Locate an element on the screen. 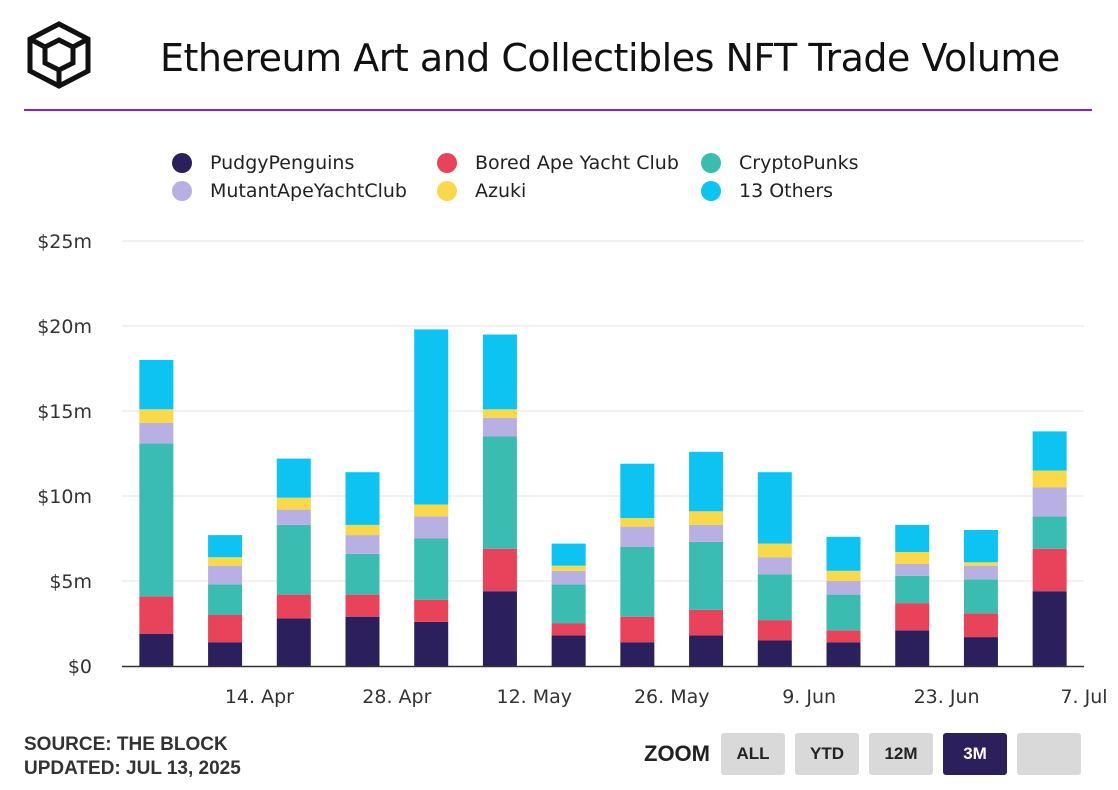 The image size is (1118, 790). y-tick-label: $10m is located at coordinates (64, 497).